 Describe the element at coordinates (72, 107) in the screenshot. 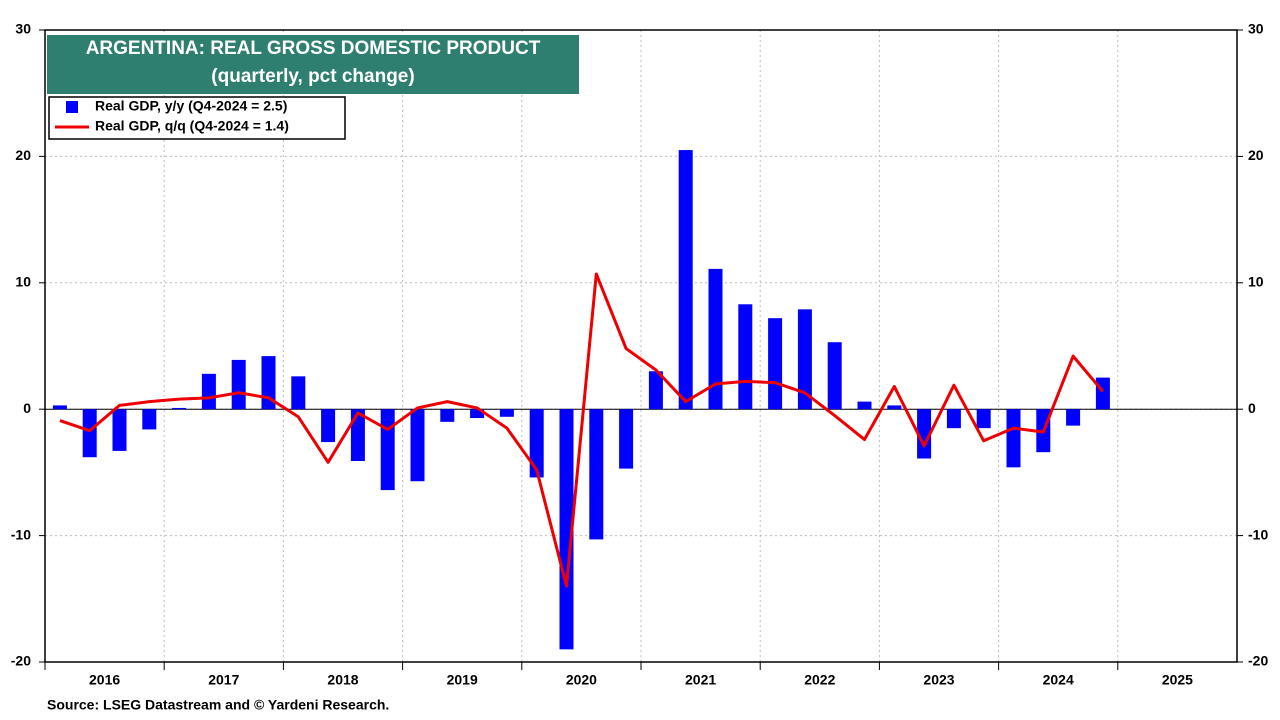

I see `legend-swatch` at that location.